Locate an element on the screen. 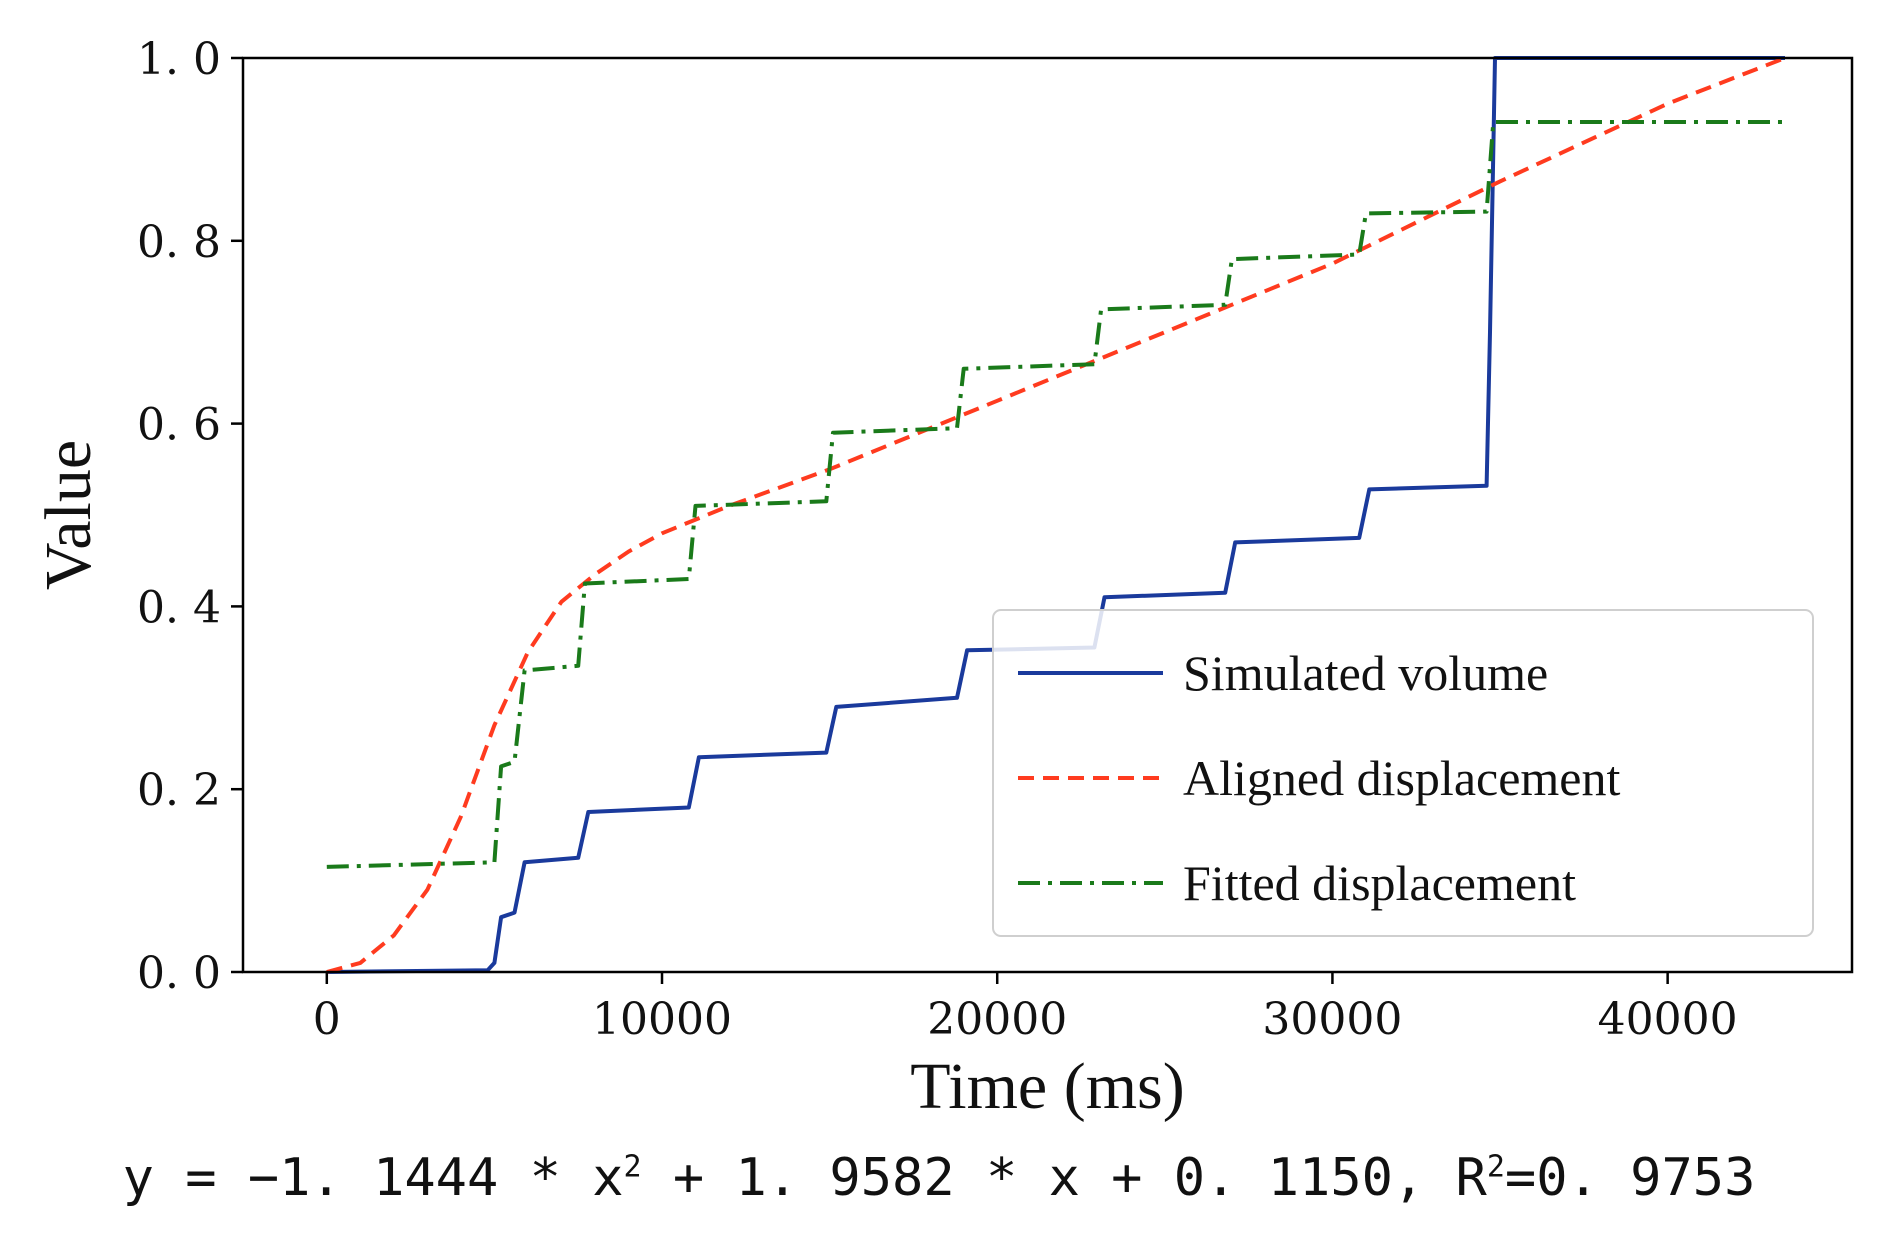  x-tick-label: 20000 is located at coordinates (997, 1019).